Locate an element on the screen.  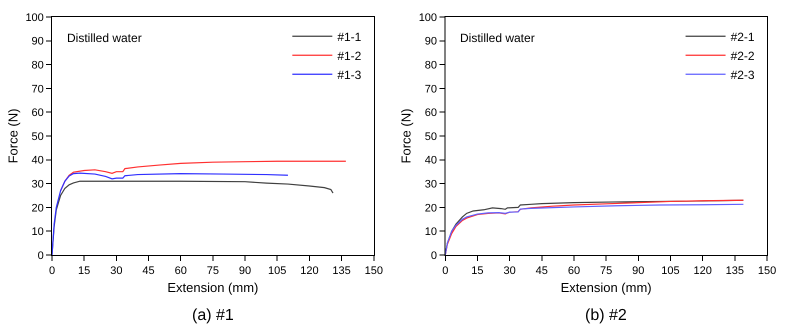
legend-label: #2-3 is located at coordinates (742, 75).